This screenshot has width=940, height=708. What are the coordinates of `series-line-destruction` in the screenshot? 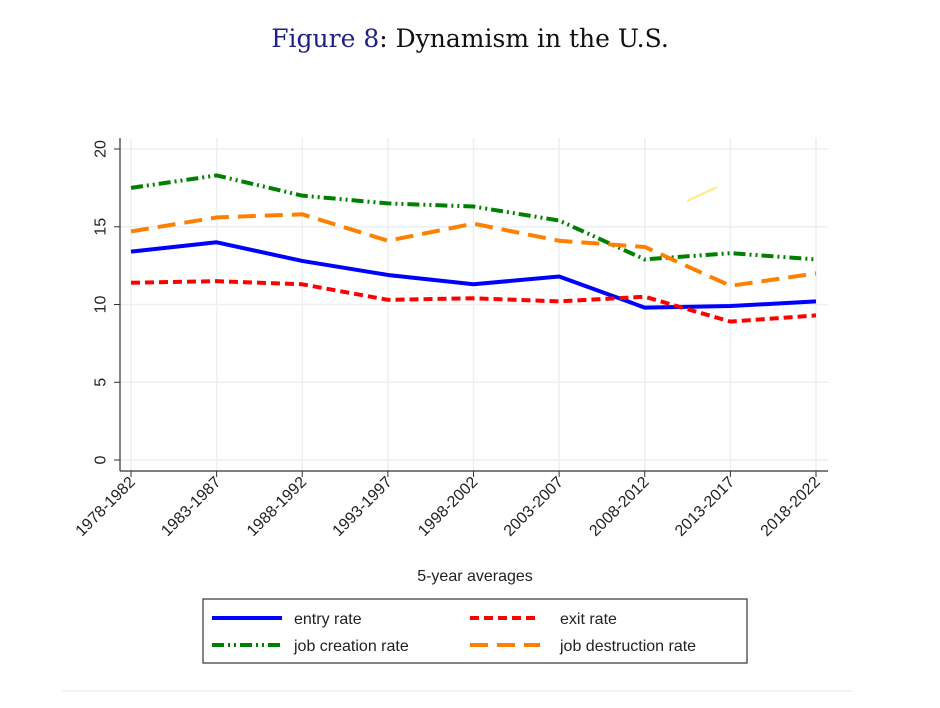 It's located at (473, 250).